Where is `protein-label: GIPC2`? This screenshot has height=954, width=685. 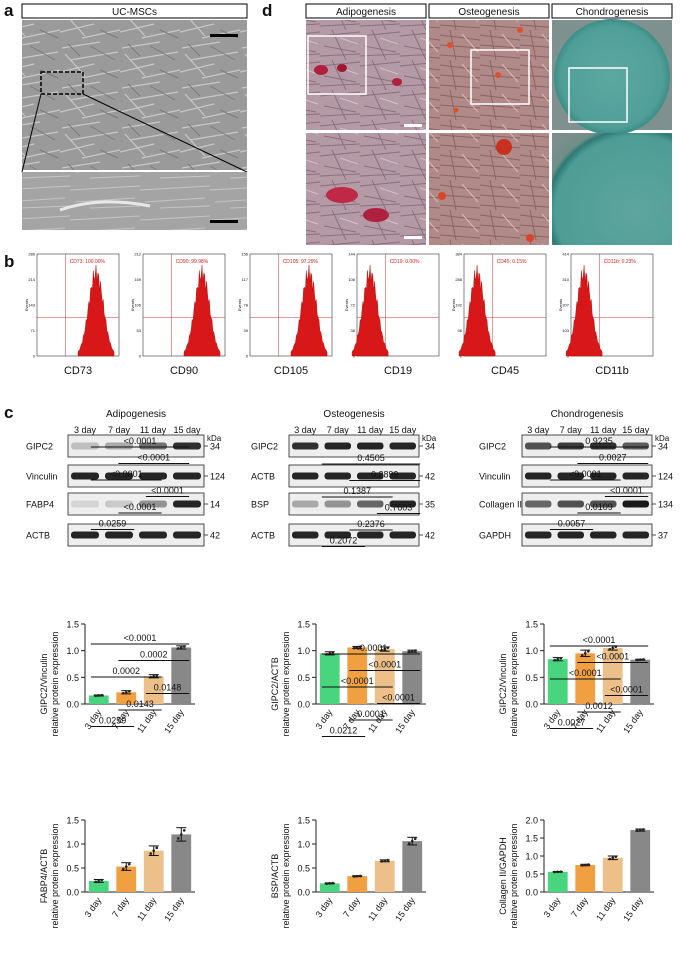
protein-label: GIPC2 is located at coordinates (492, 447).